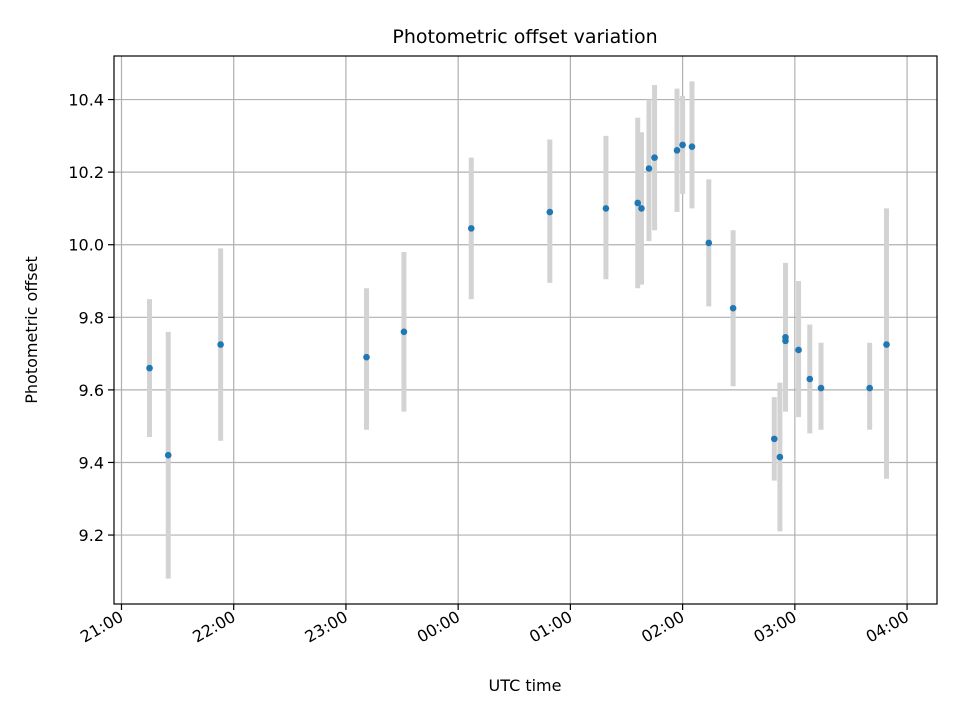  Describe the element at coordinates (91, 462) in the screenshot. I see `y-tick-label: 9.4` at that location.